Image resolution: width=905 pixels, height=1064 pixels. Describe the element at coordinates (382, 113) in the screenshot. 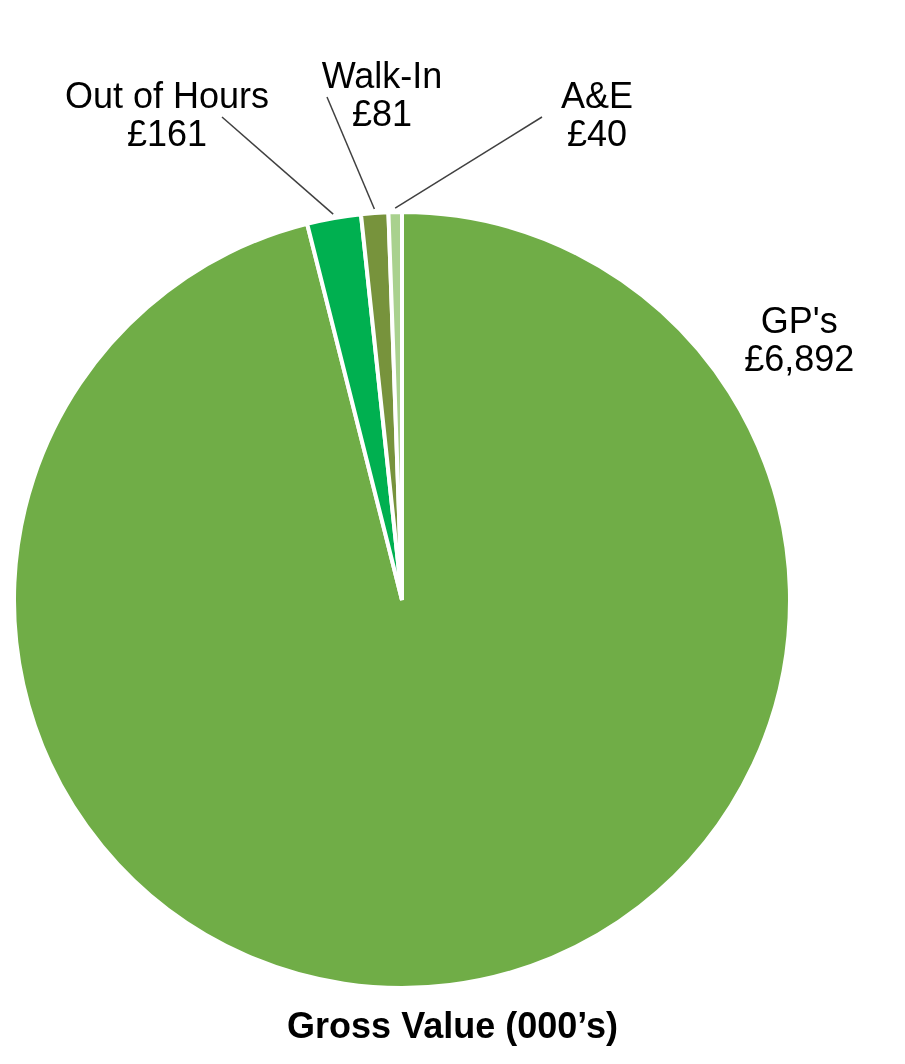

I see `data-label: £81` at that location.